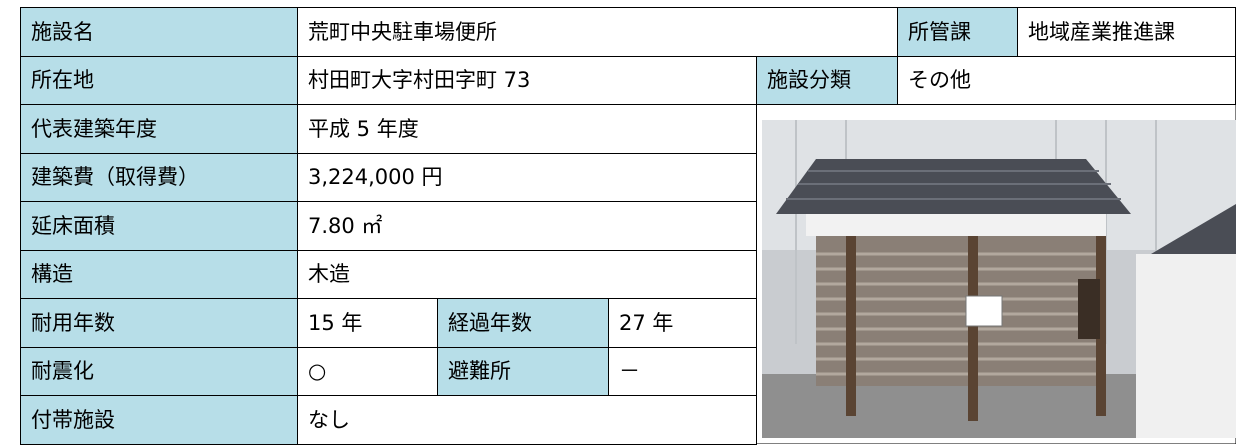  I want to click on value-cell: その他, so click(1066, 80).